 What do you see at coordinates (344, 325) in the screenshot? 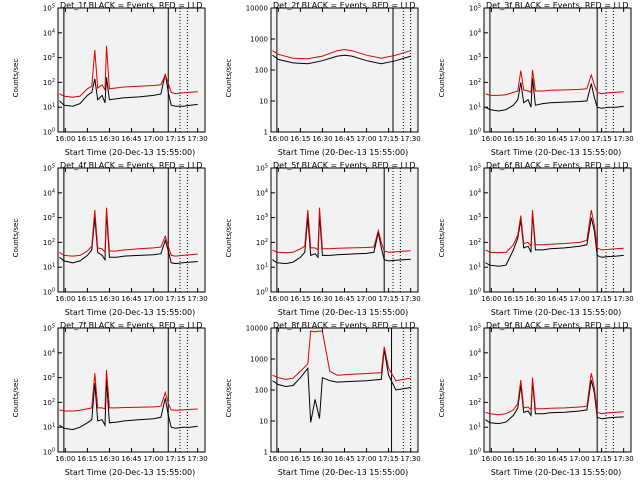
I see `panel-title: Det_8f BLACK = Events, RED = LLD` at bounding box center [344, 325].